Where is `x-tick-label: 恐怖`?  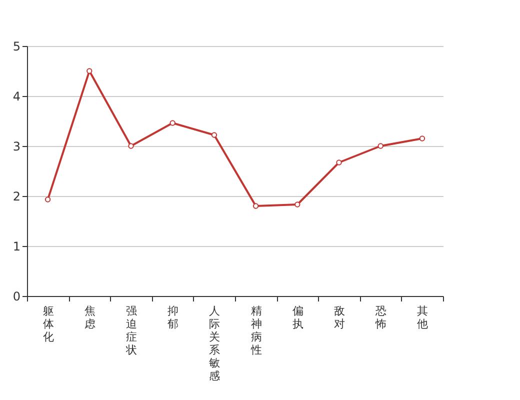
x-tick-label: 恐怖 is located at coordinates (380, 317).